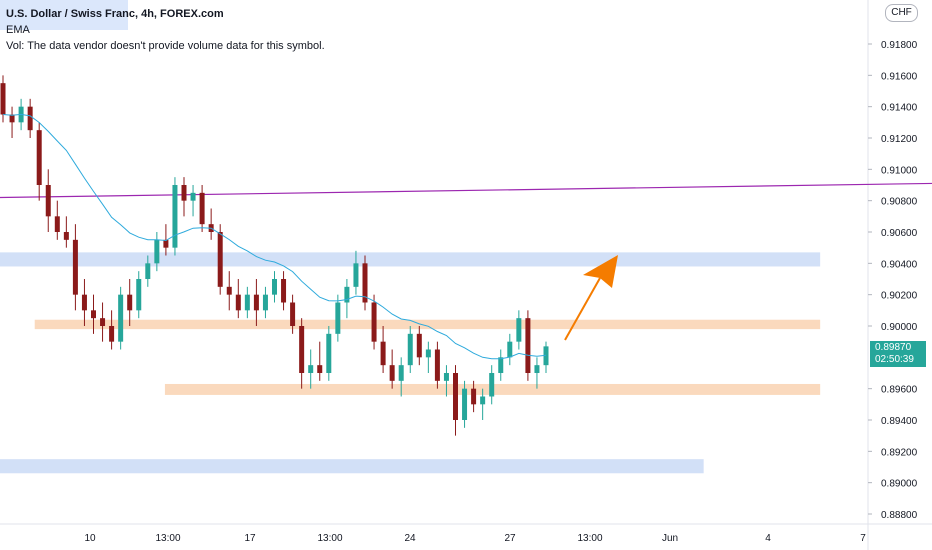 This screenshot has width=932, height=550. Describe the element at coordinates (582, 309) in the screenshot. I see `arrow-shaft` at that location.